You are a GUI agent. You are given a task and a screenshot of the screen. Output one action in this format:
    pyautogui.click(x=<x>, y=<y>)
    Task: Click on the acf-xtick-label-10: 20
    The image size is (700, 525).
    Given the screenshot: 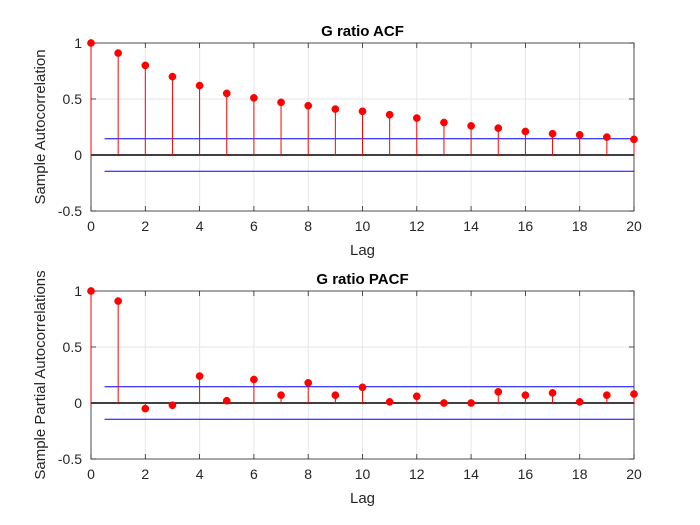 What is the action you would take?
    pyautogui.click(x=634, y=226)
    